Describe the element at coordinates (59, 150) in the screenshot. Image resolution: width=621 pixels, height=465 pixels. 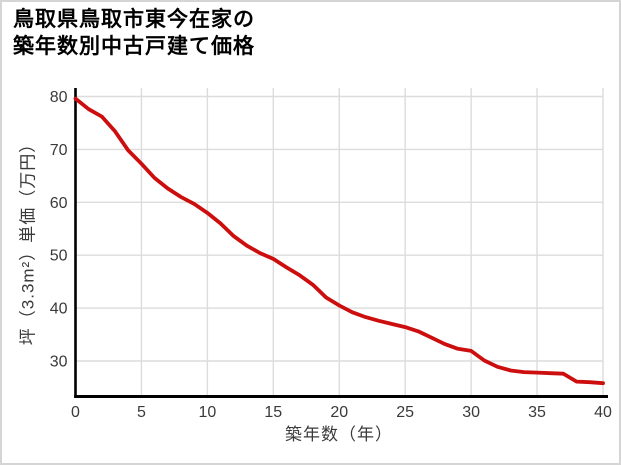
I see `y-tick-label: 70` at that location.